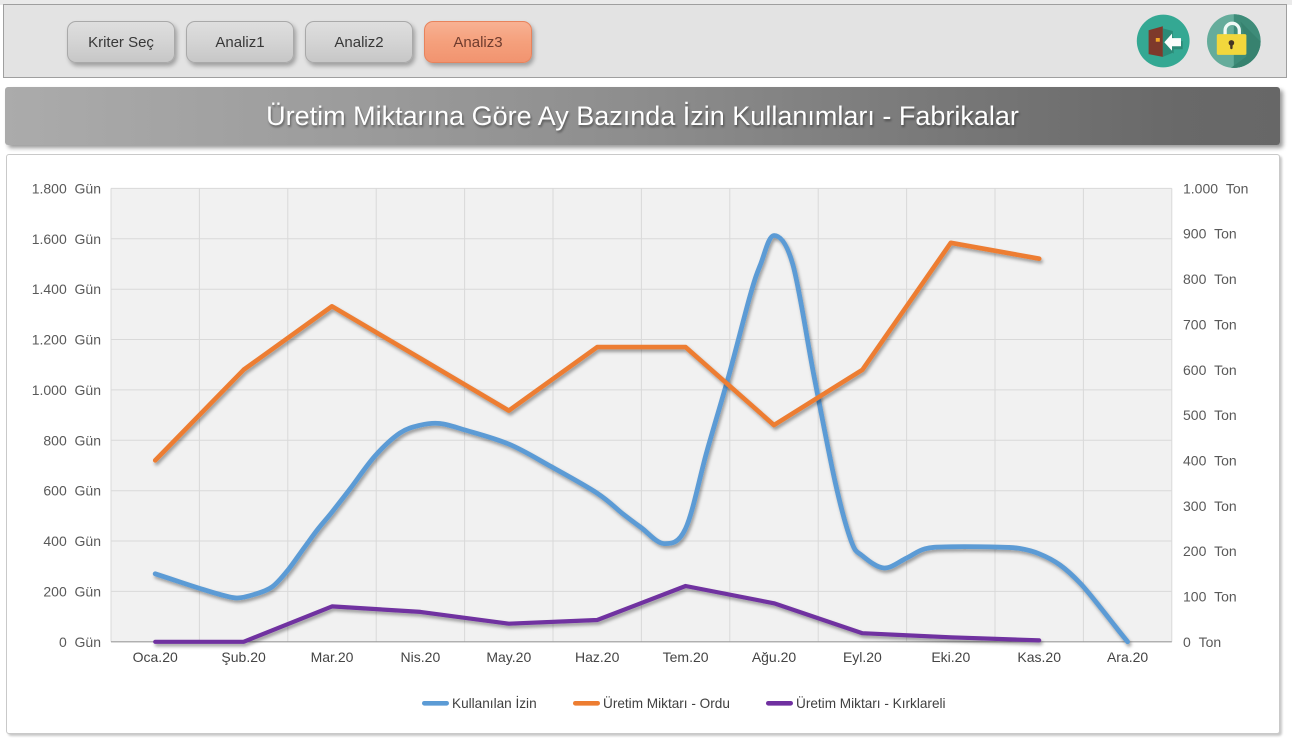 Image resolution: width=1292 pixels, height=750 pixels. I want to click on svg-text: Haz.20, so click(597, 657).